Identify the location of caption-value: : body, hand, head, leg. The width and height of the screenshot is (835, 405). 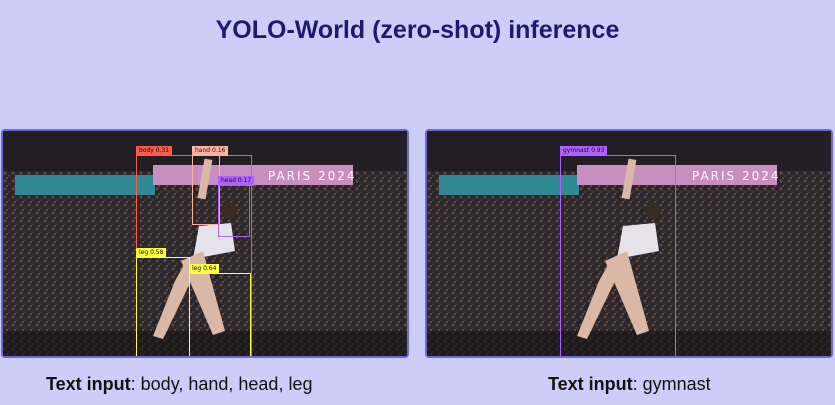
(221, 384).